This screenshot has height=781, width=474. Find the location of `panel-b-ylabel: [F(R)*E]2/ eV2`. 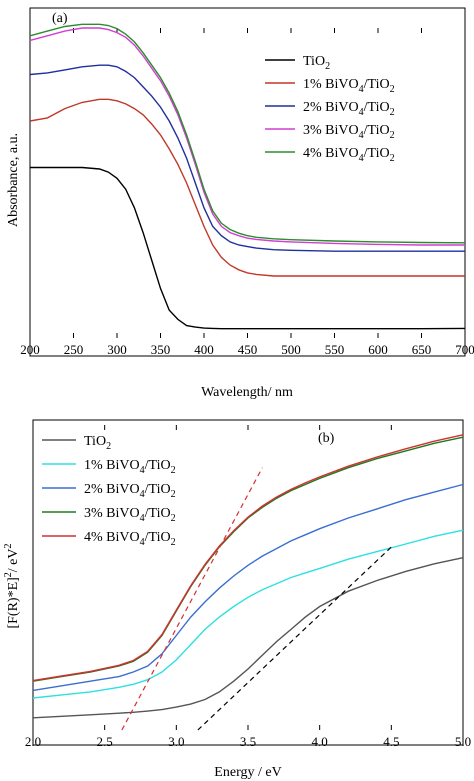

panel-b-ylabel: [F(R)*E]2/ eV2 is located at coordinates (12, 585).